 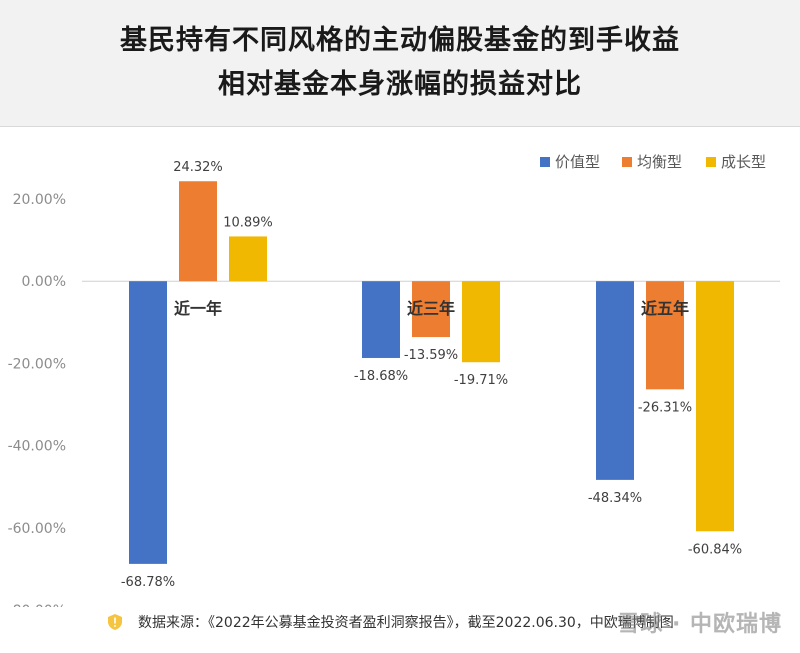 What do you see at coordinates (743, 162) in the screenshot?
I see `legend-label: 成长型` at bounding box center [743, 162].